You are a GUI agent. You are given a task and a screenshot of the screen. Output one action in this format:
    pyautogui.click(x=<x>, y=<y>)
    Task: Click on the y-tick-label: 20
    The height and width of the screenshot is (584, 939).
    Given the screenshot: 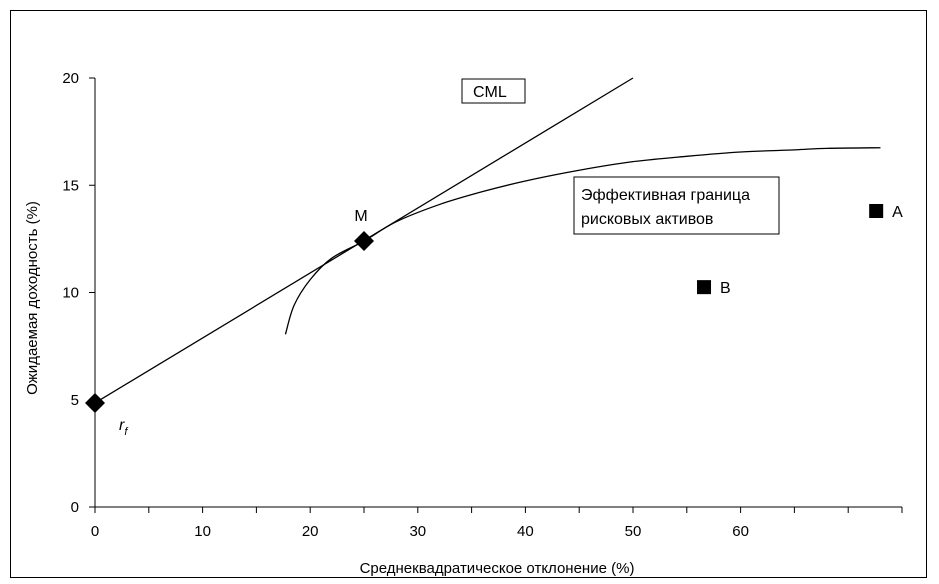 What is the action you would take?
    pyautogui.click(x=70, y=78)
    